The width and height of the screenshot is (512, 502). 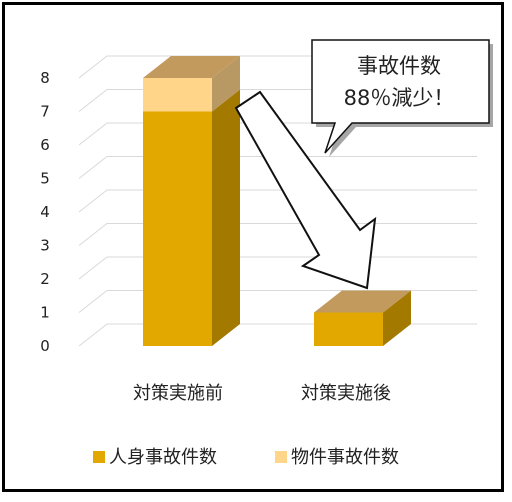 I want to click on callout-line-2: 88％減少！, so click(x=399, y=98).